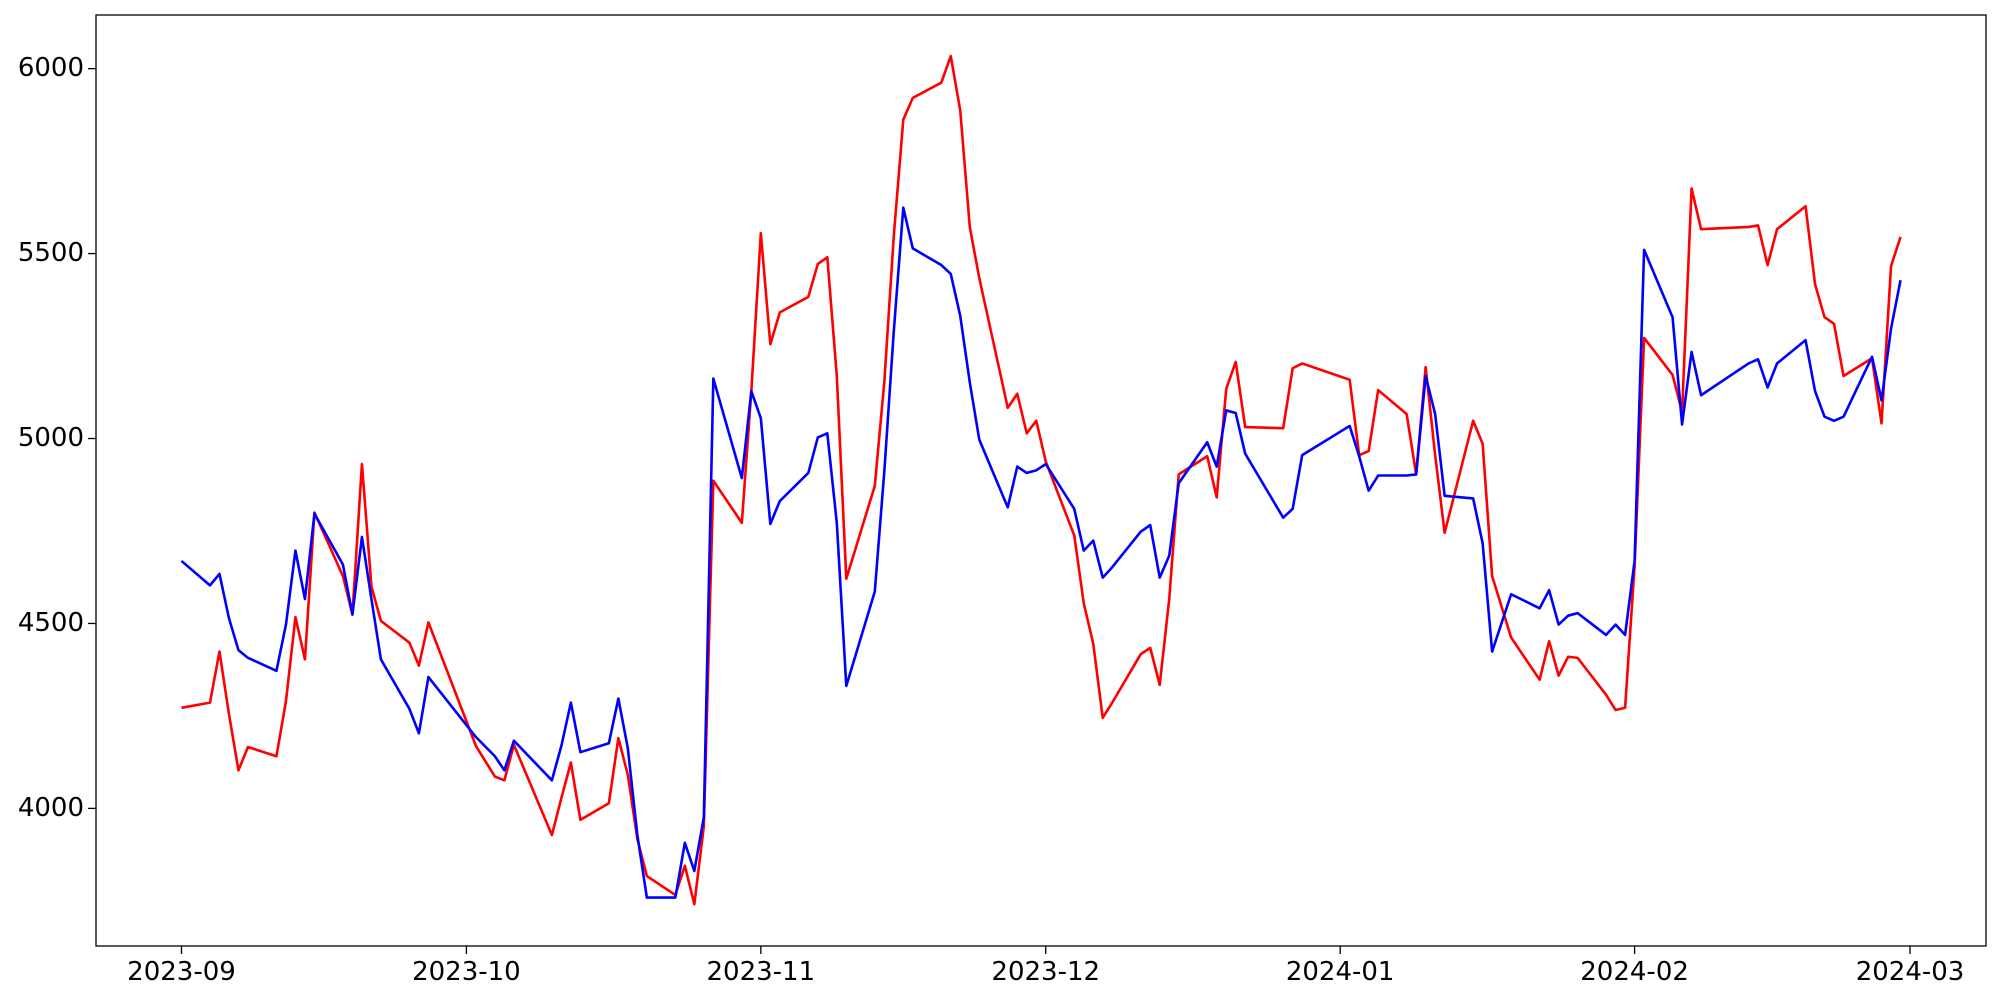 Image resolution: width=2000 pixels, height=1000 pixels. What do you see at coordinates (466, 972) in the screenshot?
I see `x-tick-label: 2023-10` at bounding box center [466, 972].